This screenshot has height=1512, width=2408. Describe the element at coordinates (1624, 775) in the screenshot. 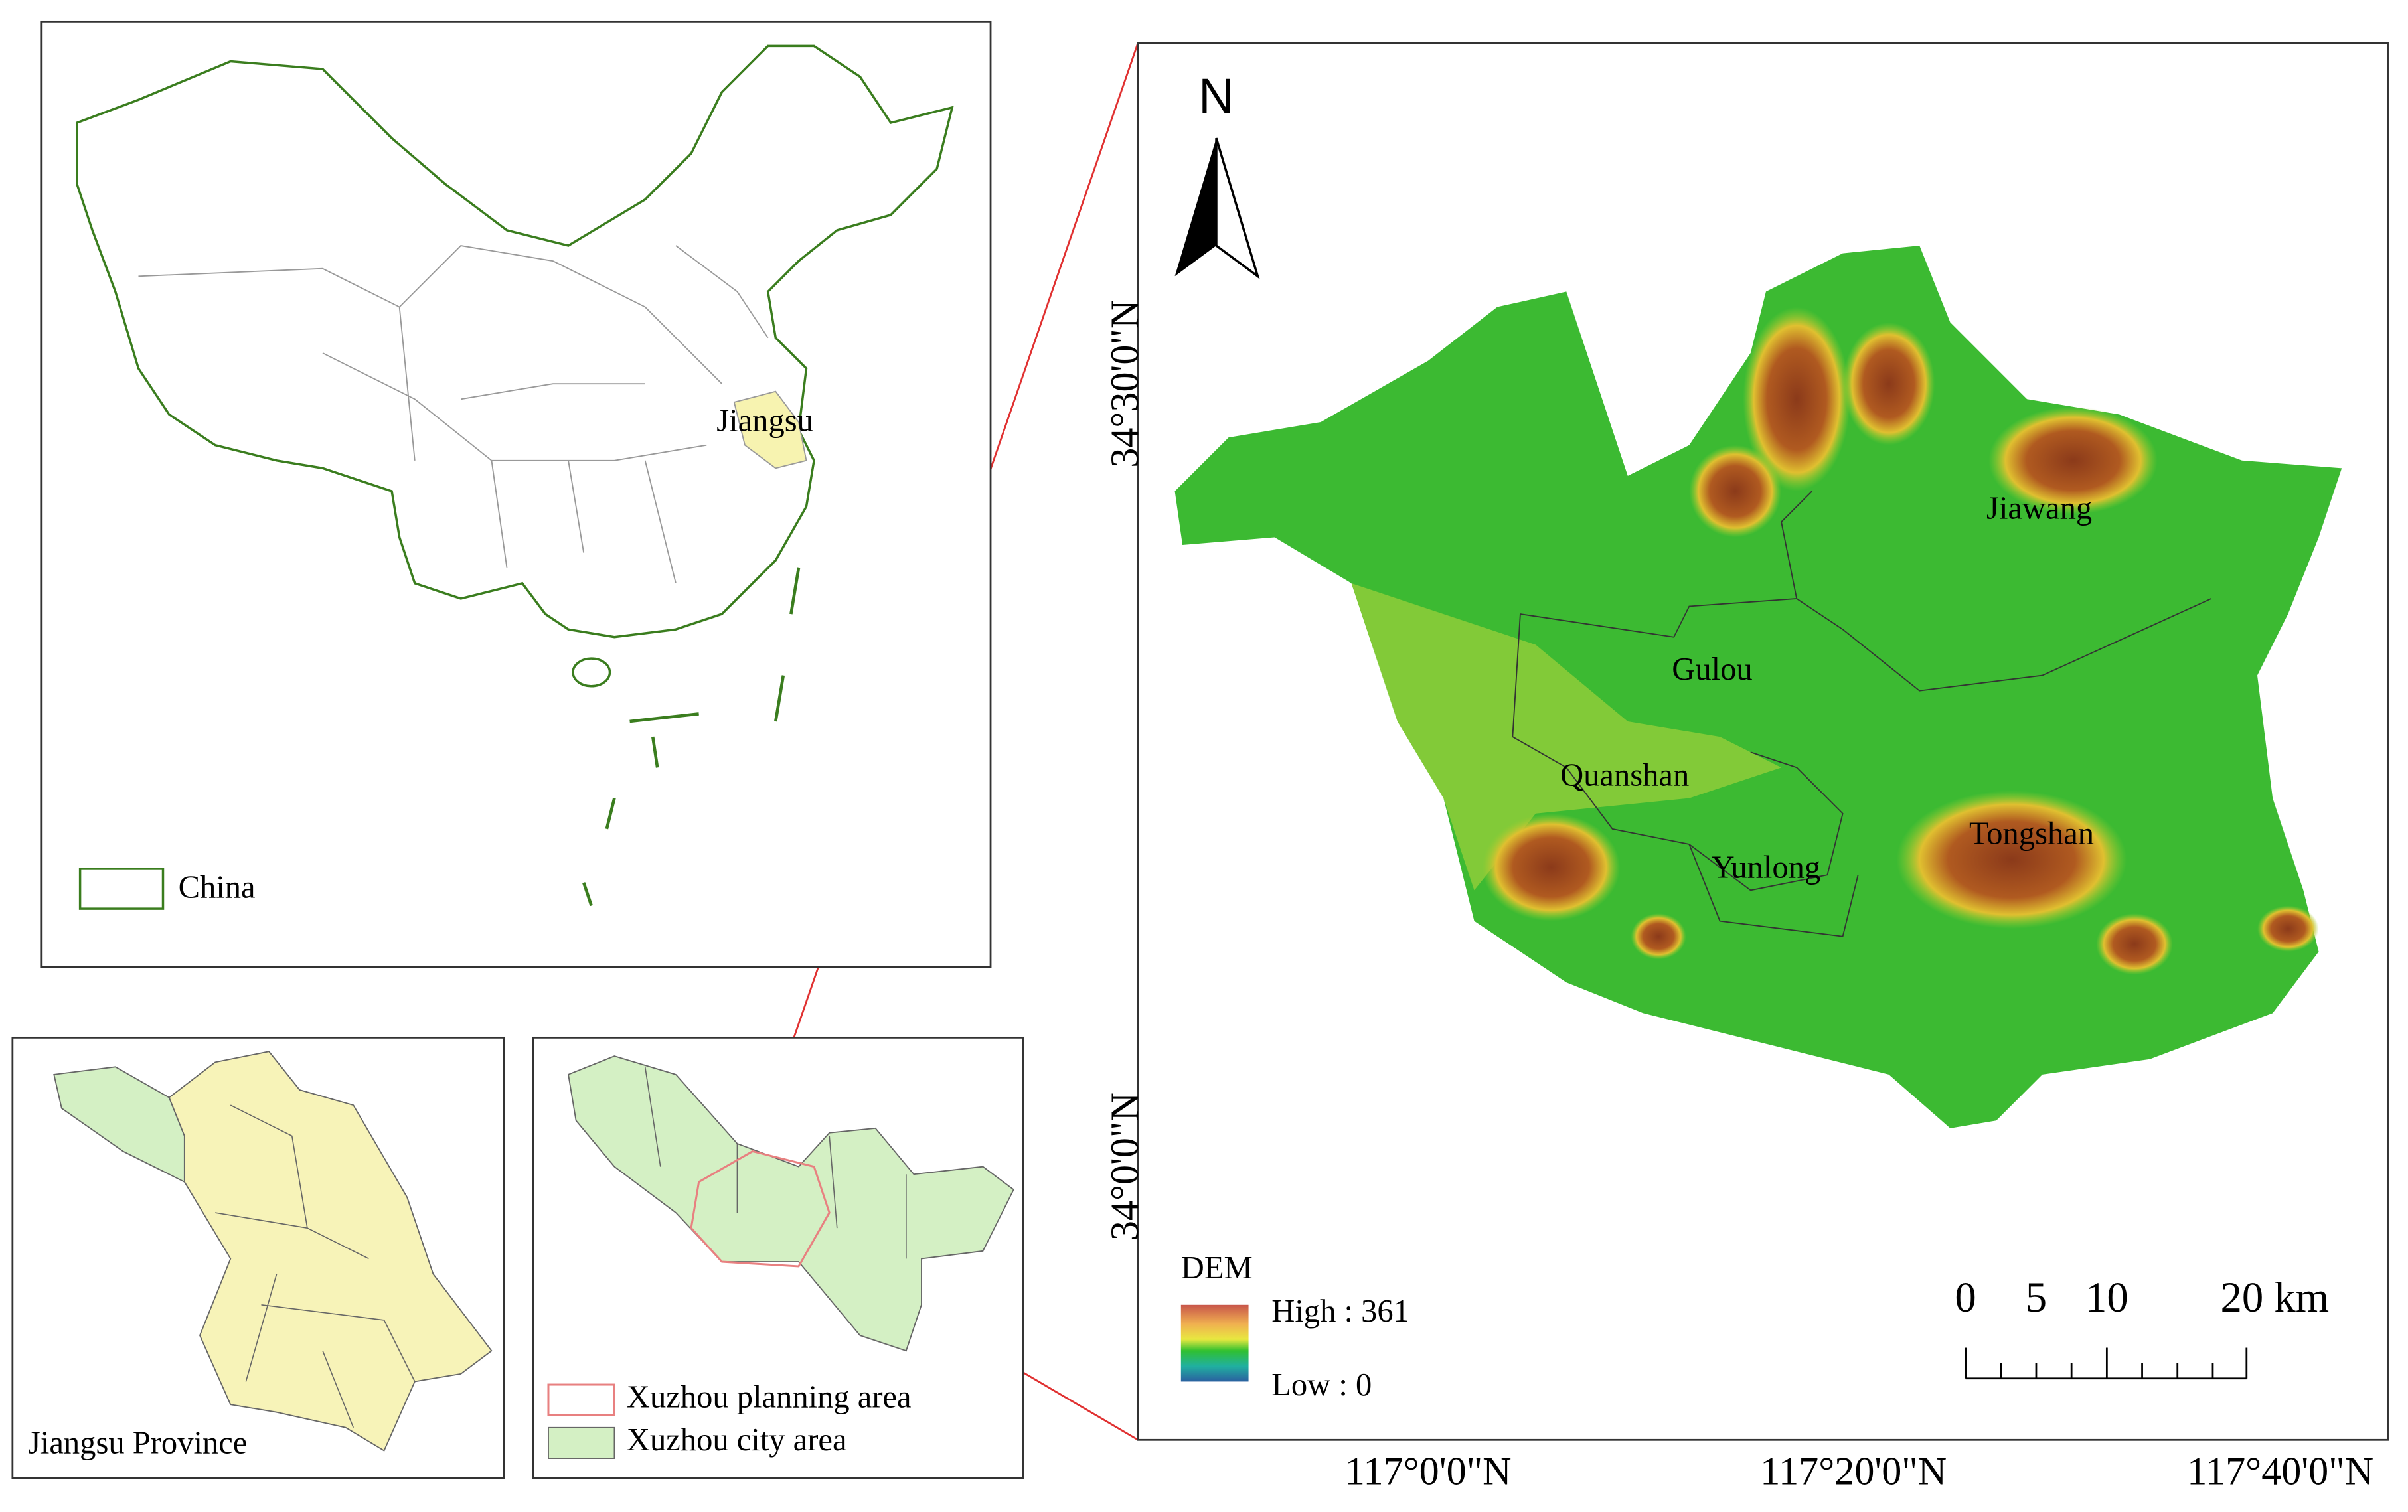

I see `district-label: Quanshan` at that location.